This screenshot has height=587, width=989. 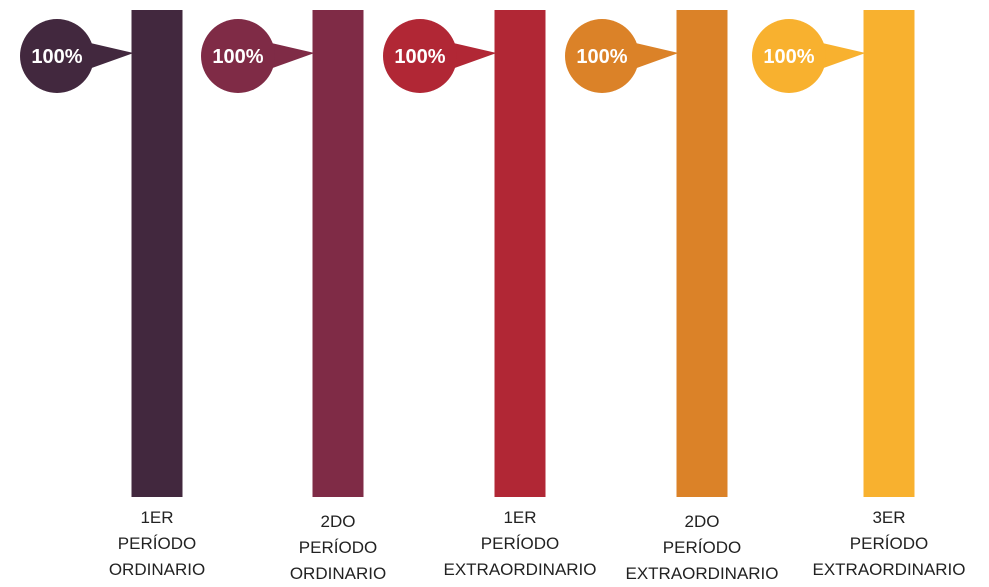 I want to click on data-label-3: 100%, so click(x=419, y=57).